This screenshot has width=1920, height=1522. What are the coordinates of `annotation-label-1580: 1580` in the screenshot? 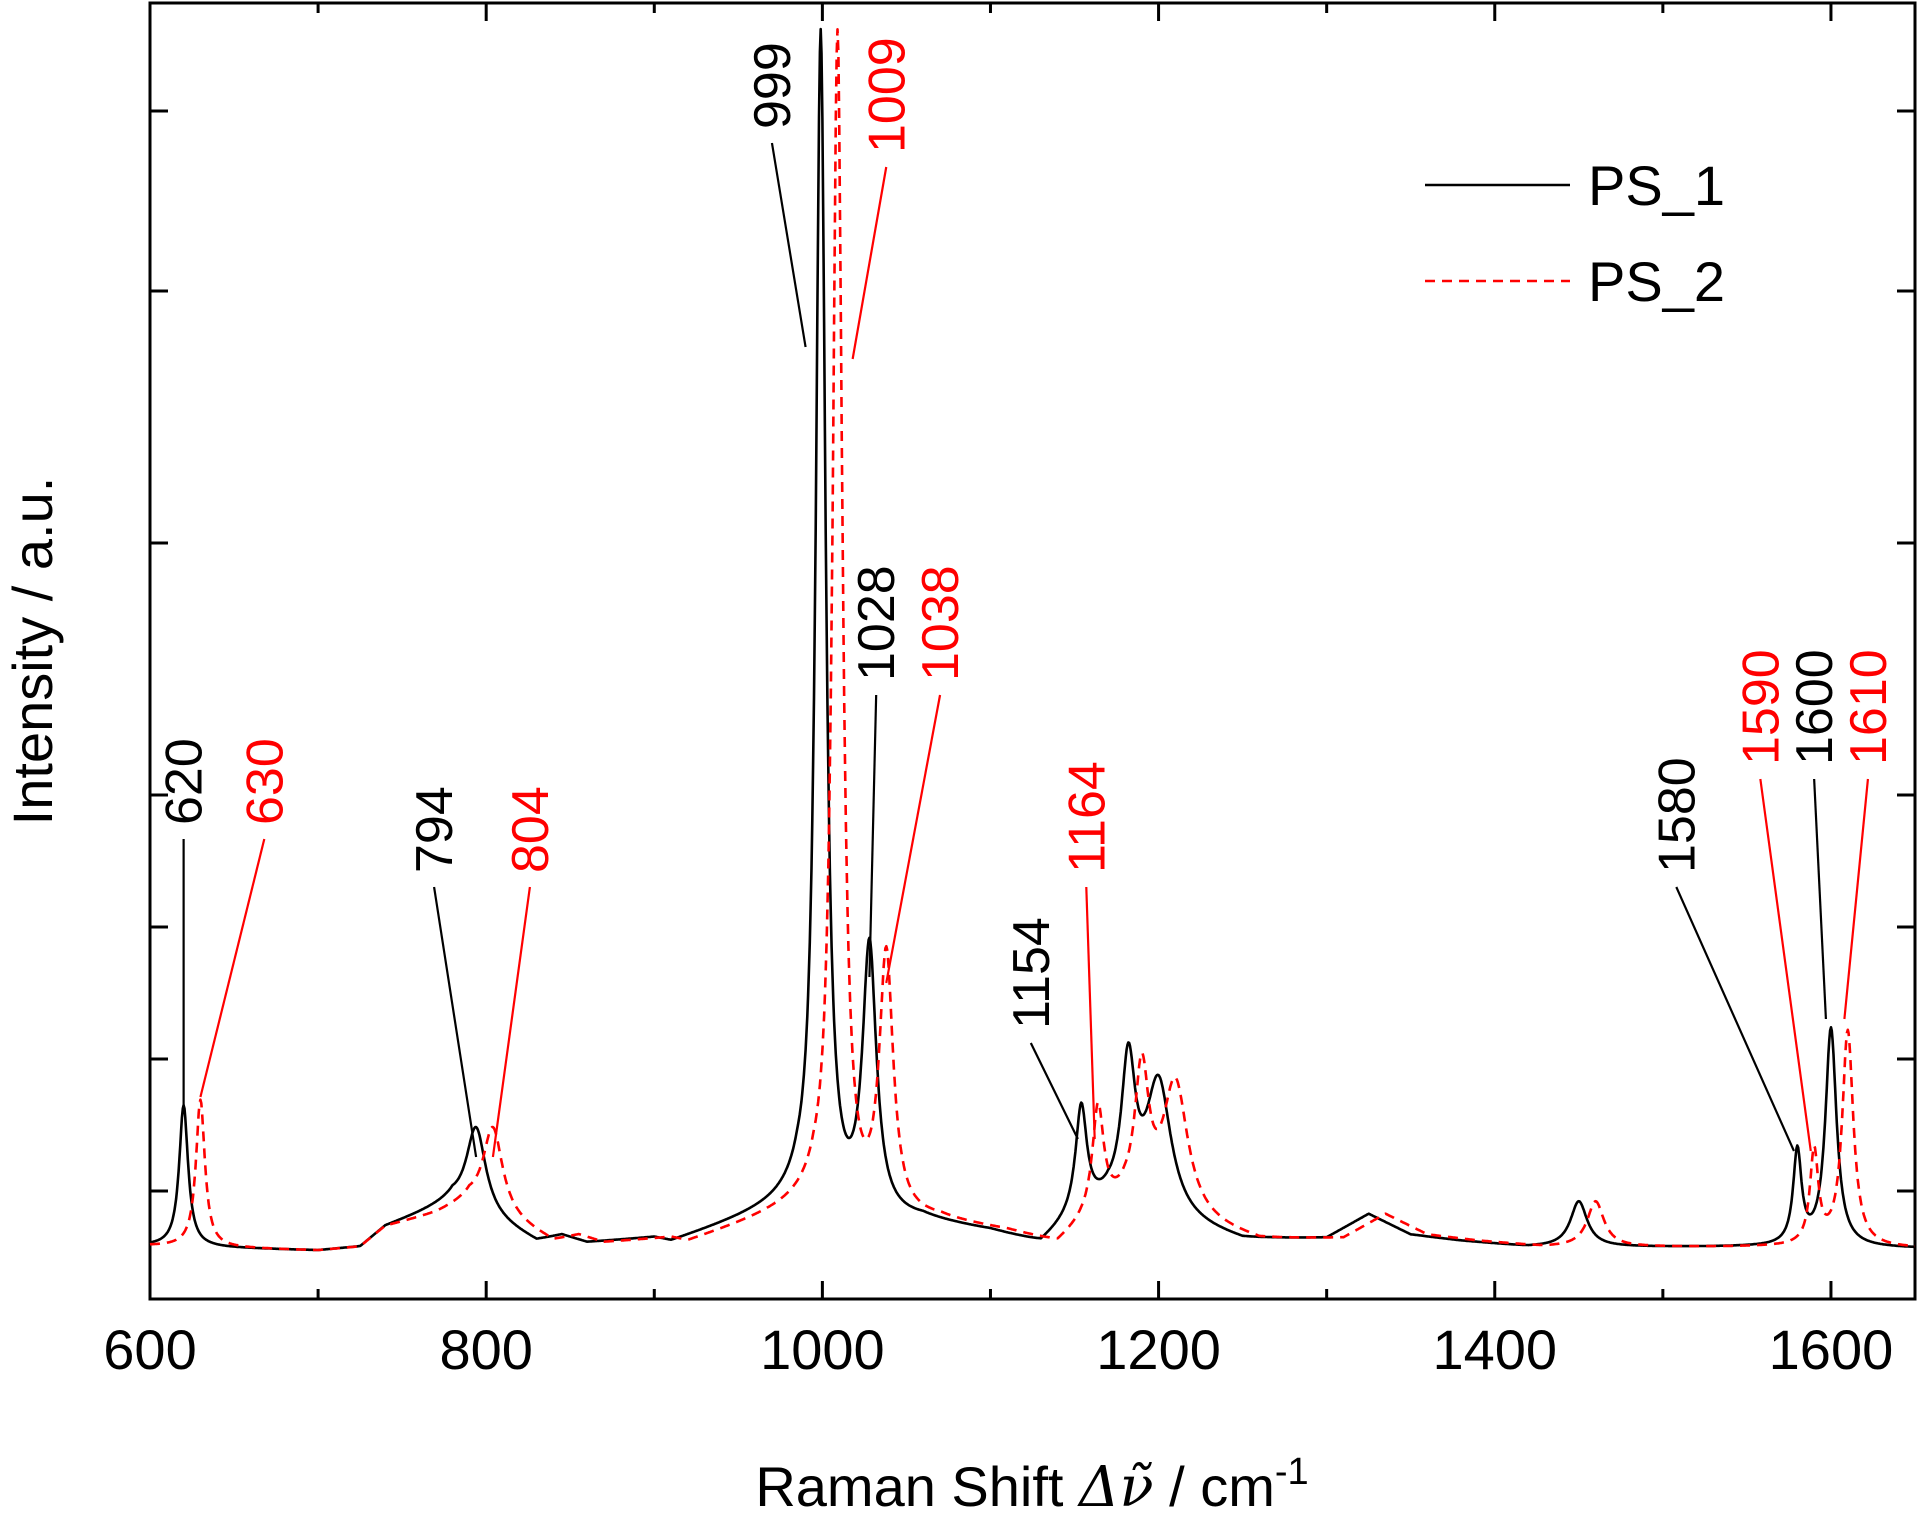 It's located at (1677, 815).